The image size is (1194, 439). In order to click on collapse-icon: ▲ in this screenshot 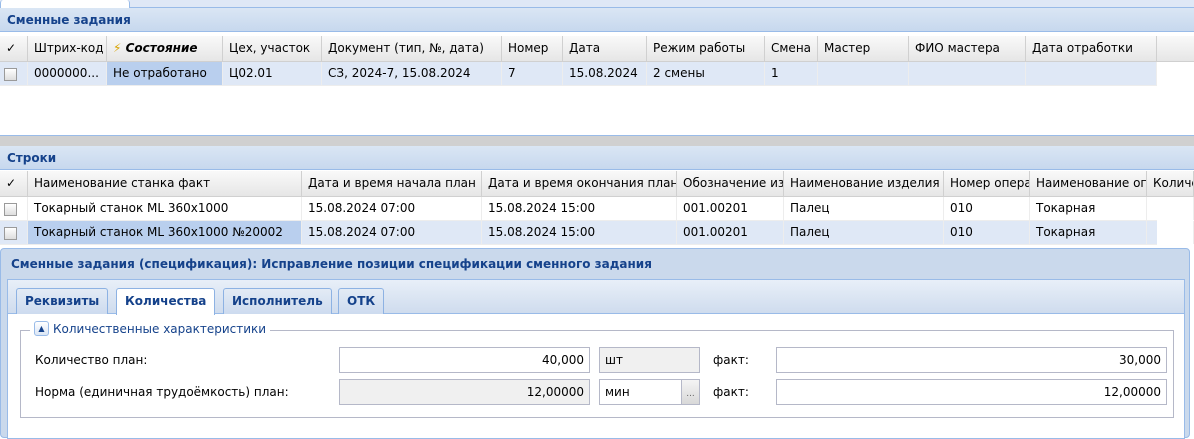, I will do `click(41, 328)`.